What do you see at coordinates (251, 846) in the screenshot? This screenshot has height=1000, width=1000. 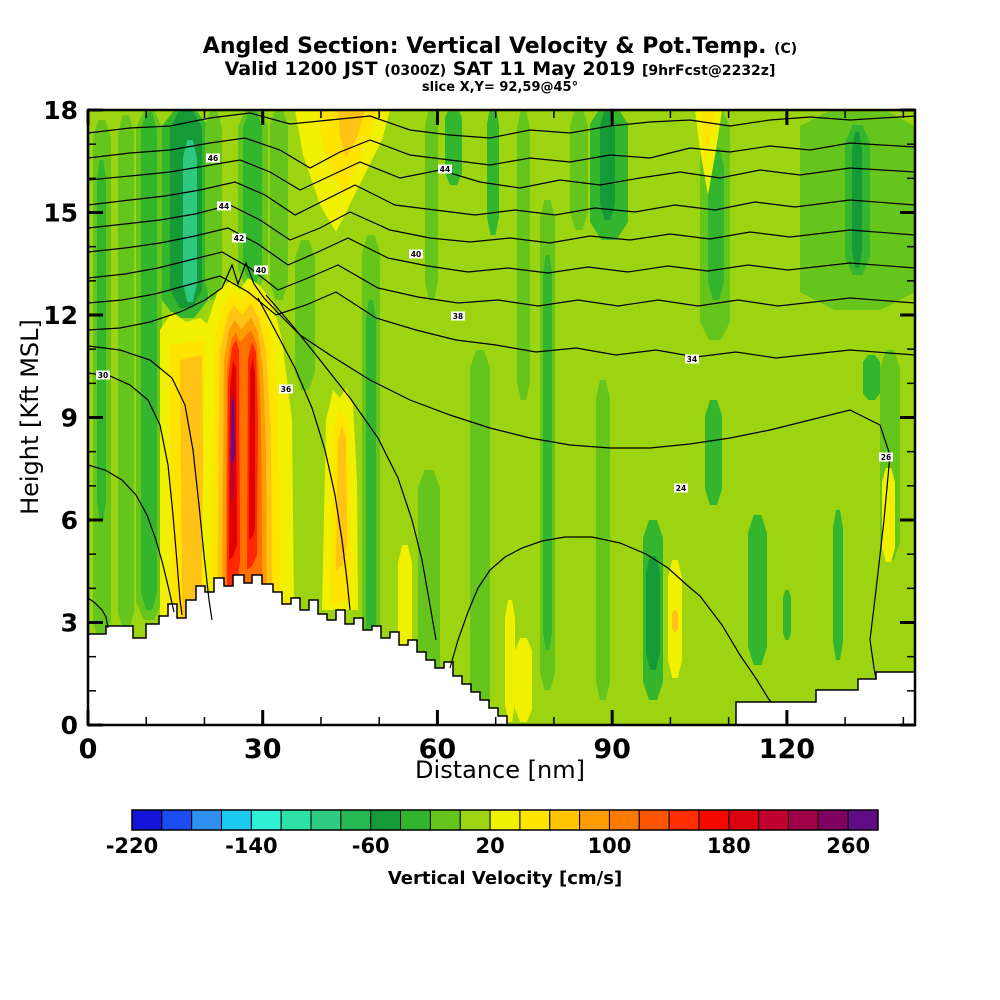 I see `colorbar-tick-label: -140` at bounding box center [251, 846].